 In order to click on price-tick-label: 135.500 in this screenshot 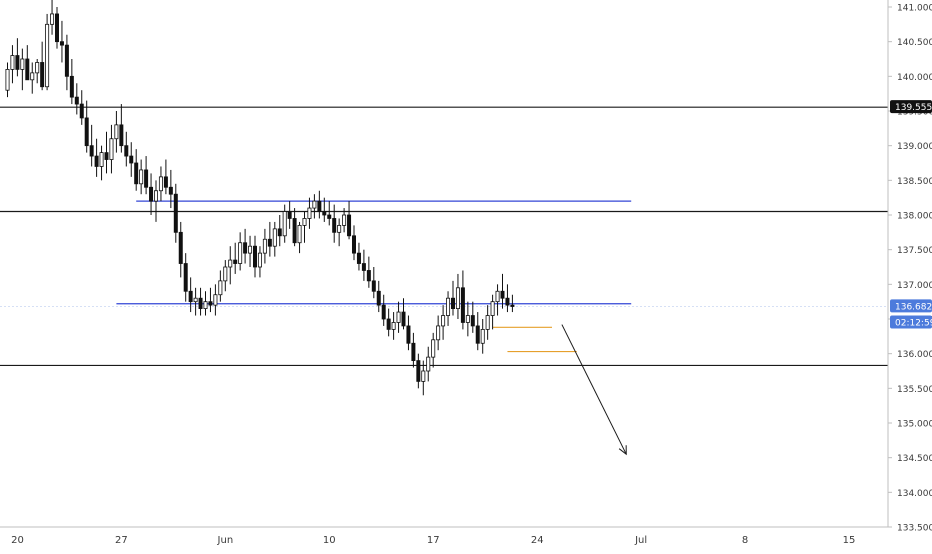, I will do `click(914, 390)`.